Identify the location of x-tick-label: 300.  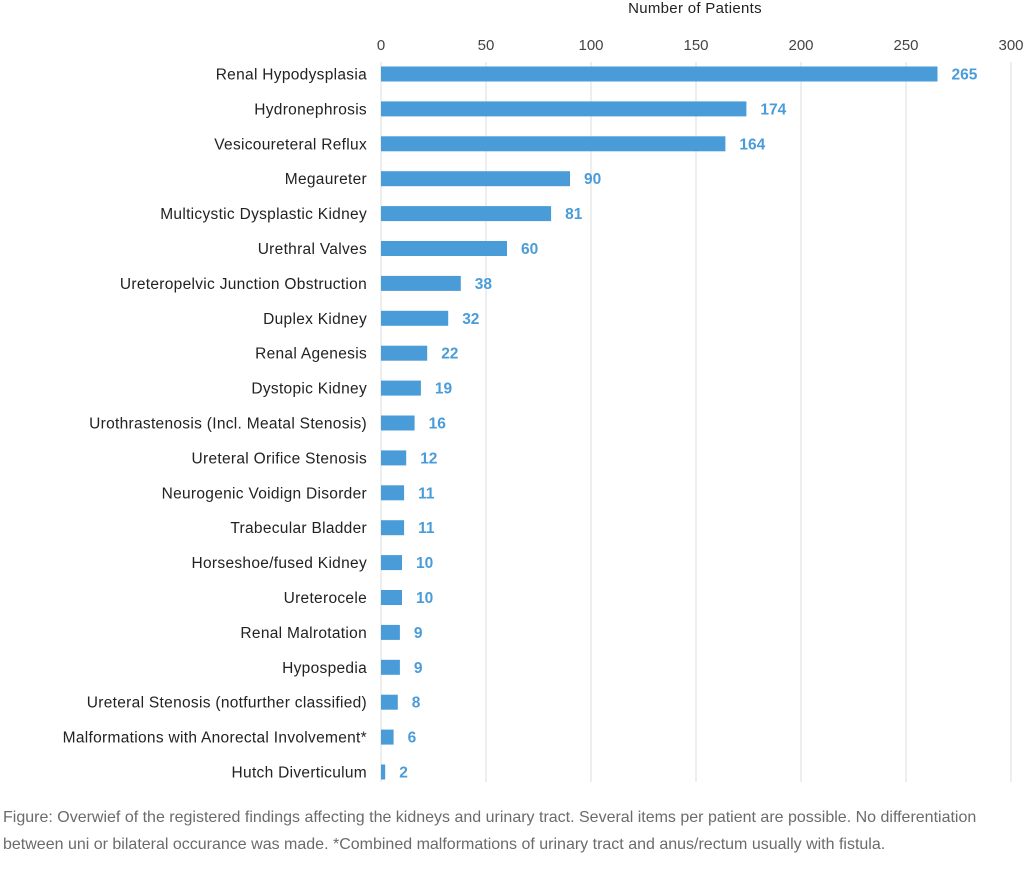
(1010, 45).